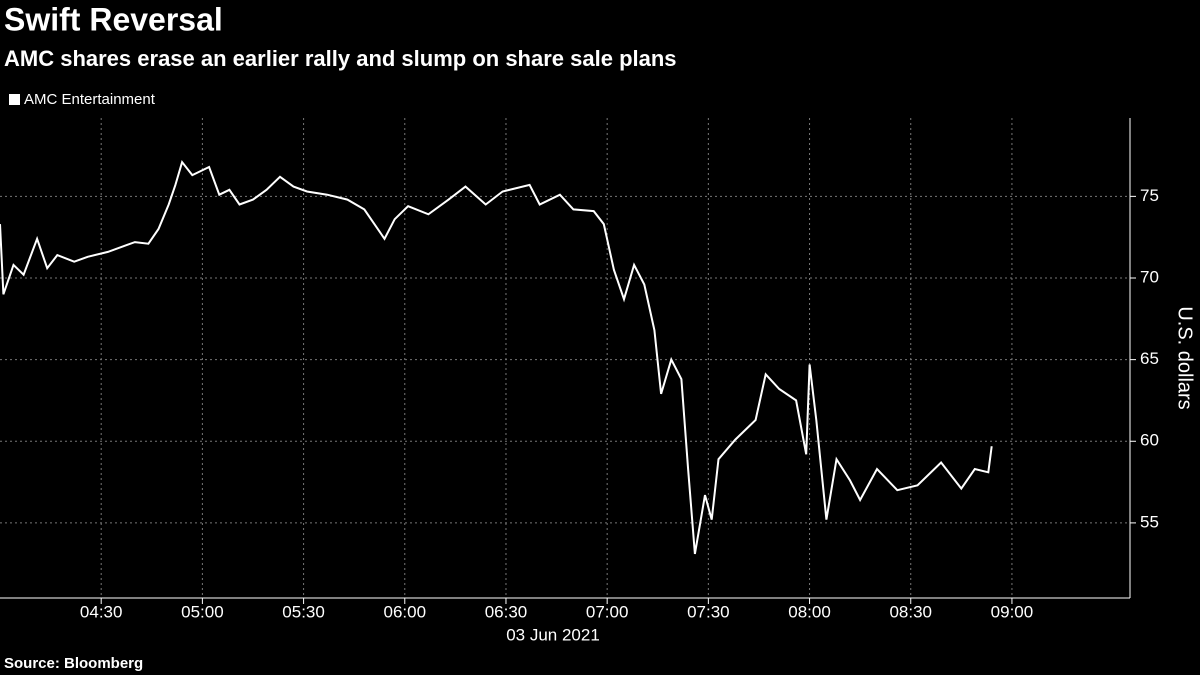  I want to click on x-tick-label: 04:30, so click(101, 611).